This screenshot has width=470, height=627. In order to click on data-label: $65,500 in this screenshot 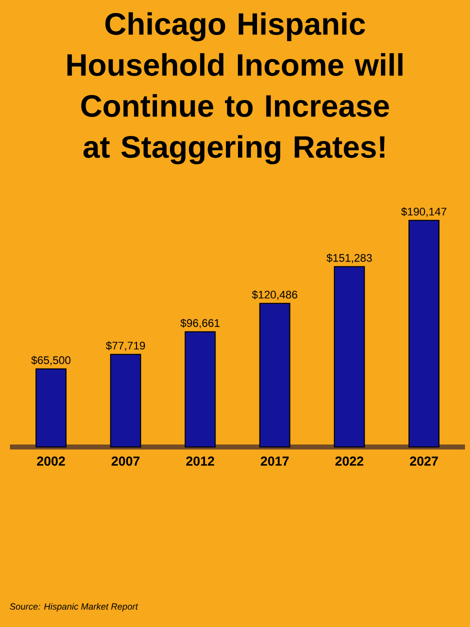, I will do `click(50, 361)`.